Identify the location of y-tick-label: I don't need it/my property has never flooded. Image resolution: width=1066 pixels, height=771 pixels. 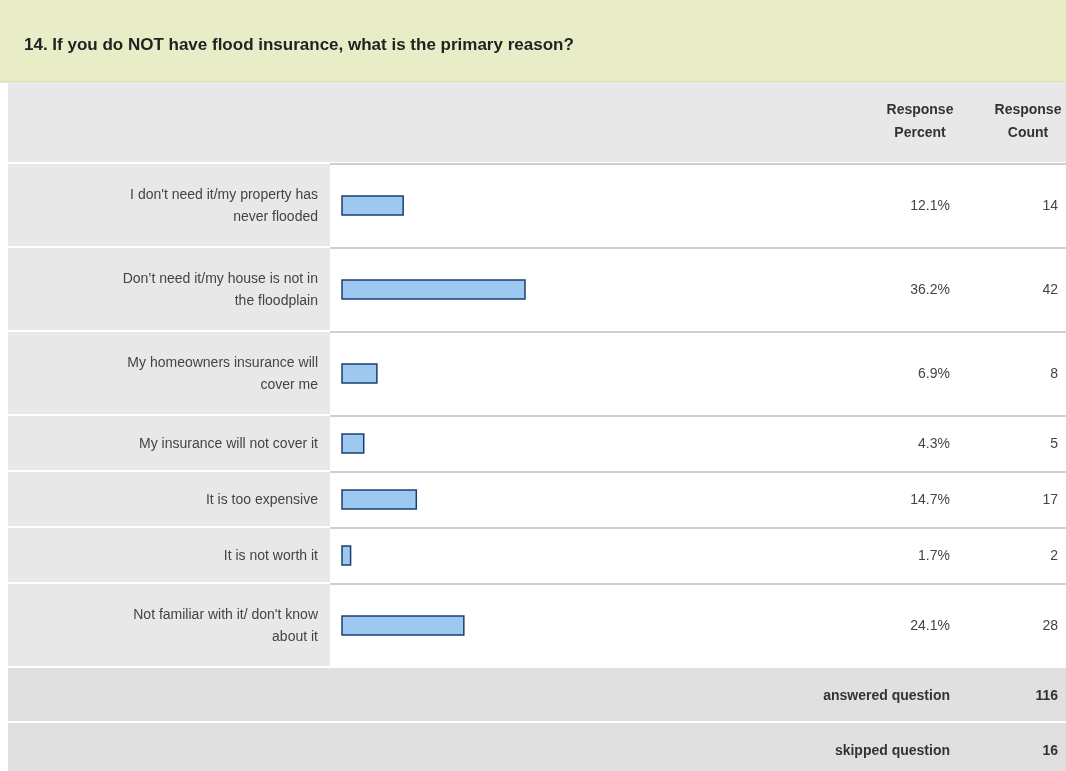
(224, 205).